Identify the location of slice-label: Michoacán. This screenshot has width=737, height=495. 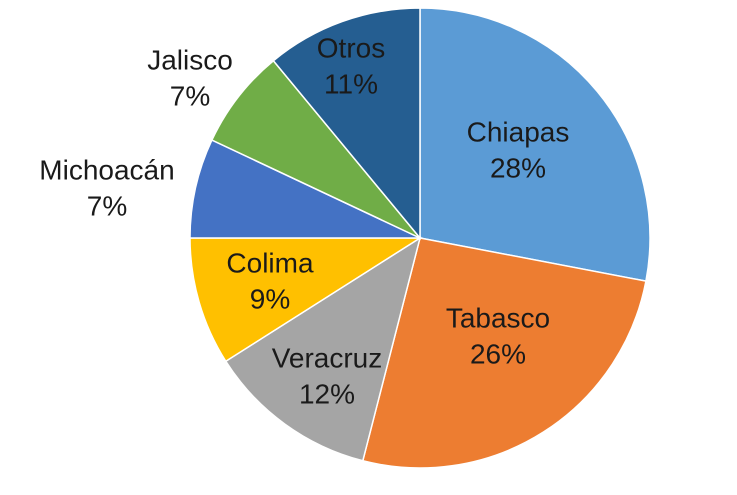
(106, 169).